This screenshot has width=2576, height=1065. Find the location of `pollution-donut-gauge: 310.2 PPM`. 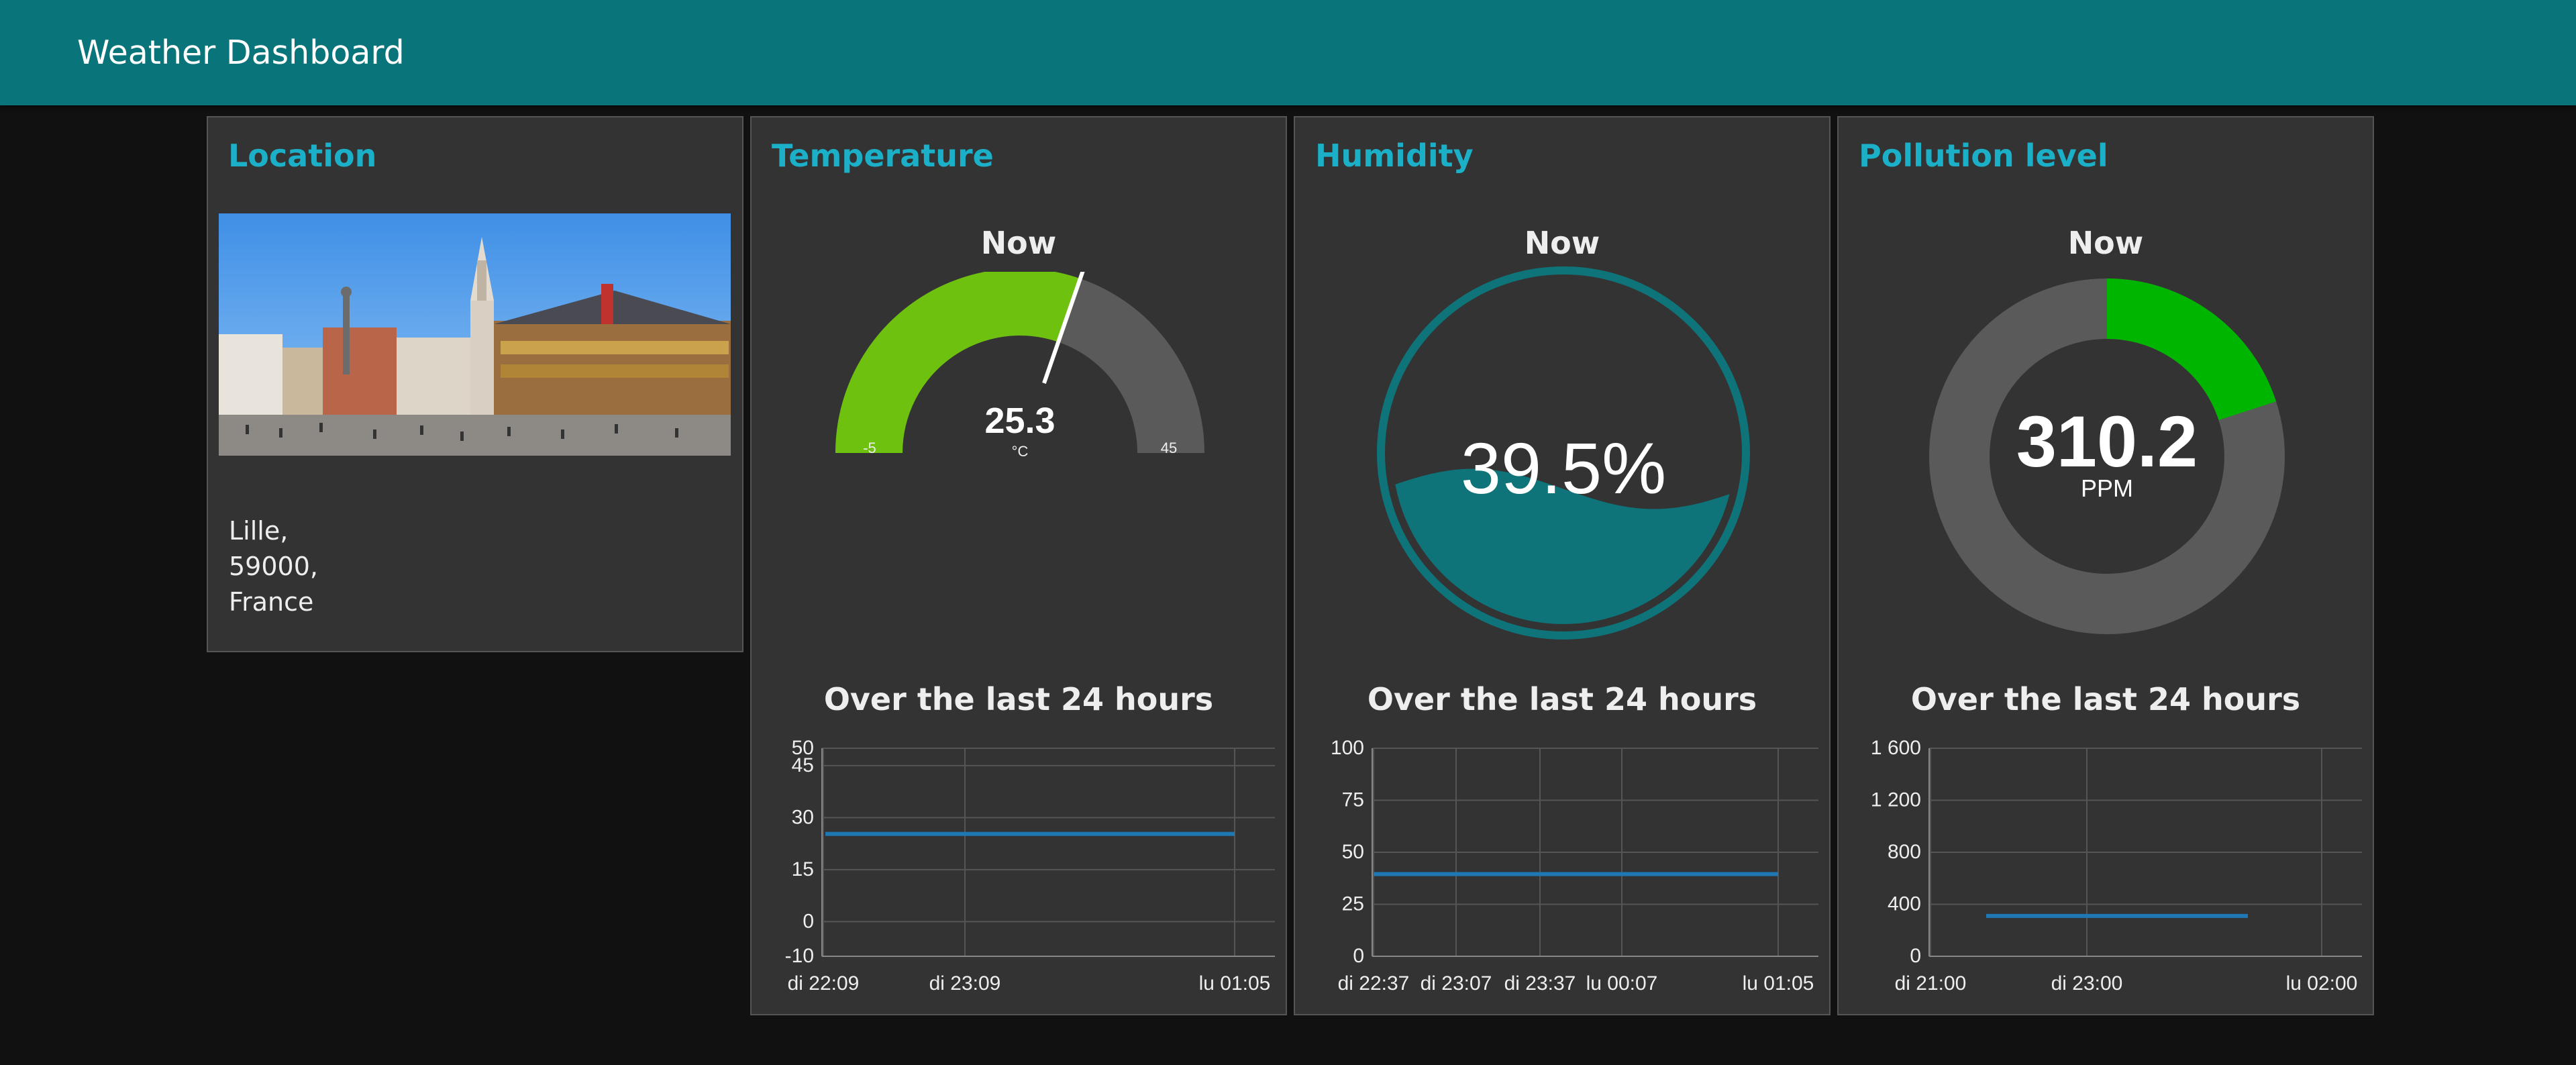

pollution-donut-gauge: 310.2 PPM is located at coordinates (2107, 456).